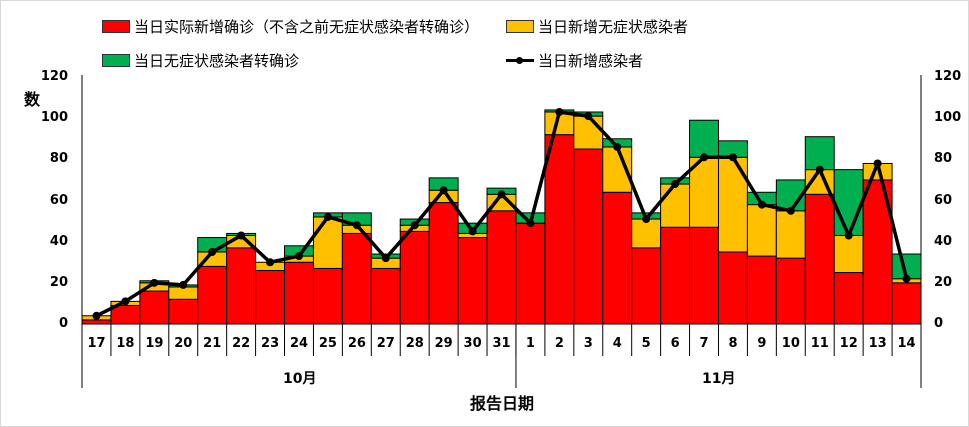 Image resolution: width=969 pixels, height=427 pixels. Describe the element at coordinates (299, 343) in the screenshot. I see `x-tick-day: 24` at that location.